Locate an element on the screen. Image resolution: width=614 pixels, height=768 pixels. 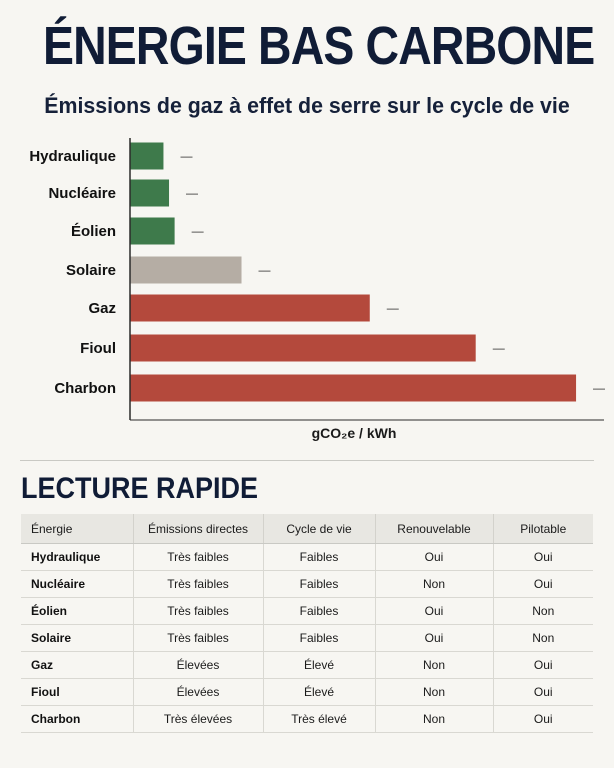
row-energy-label: Fioul is located at coordinates (77, 692).